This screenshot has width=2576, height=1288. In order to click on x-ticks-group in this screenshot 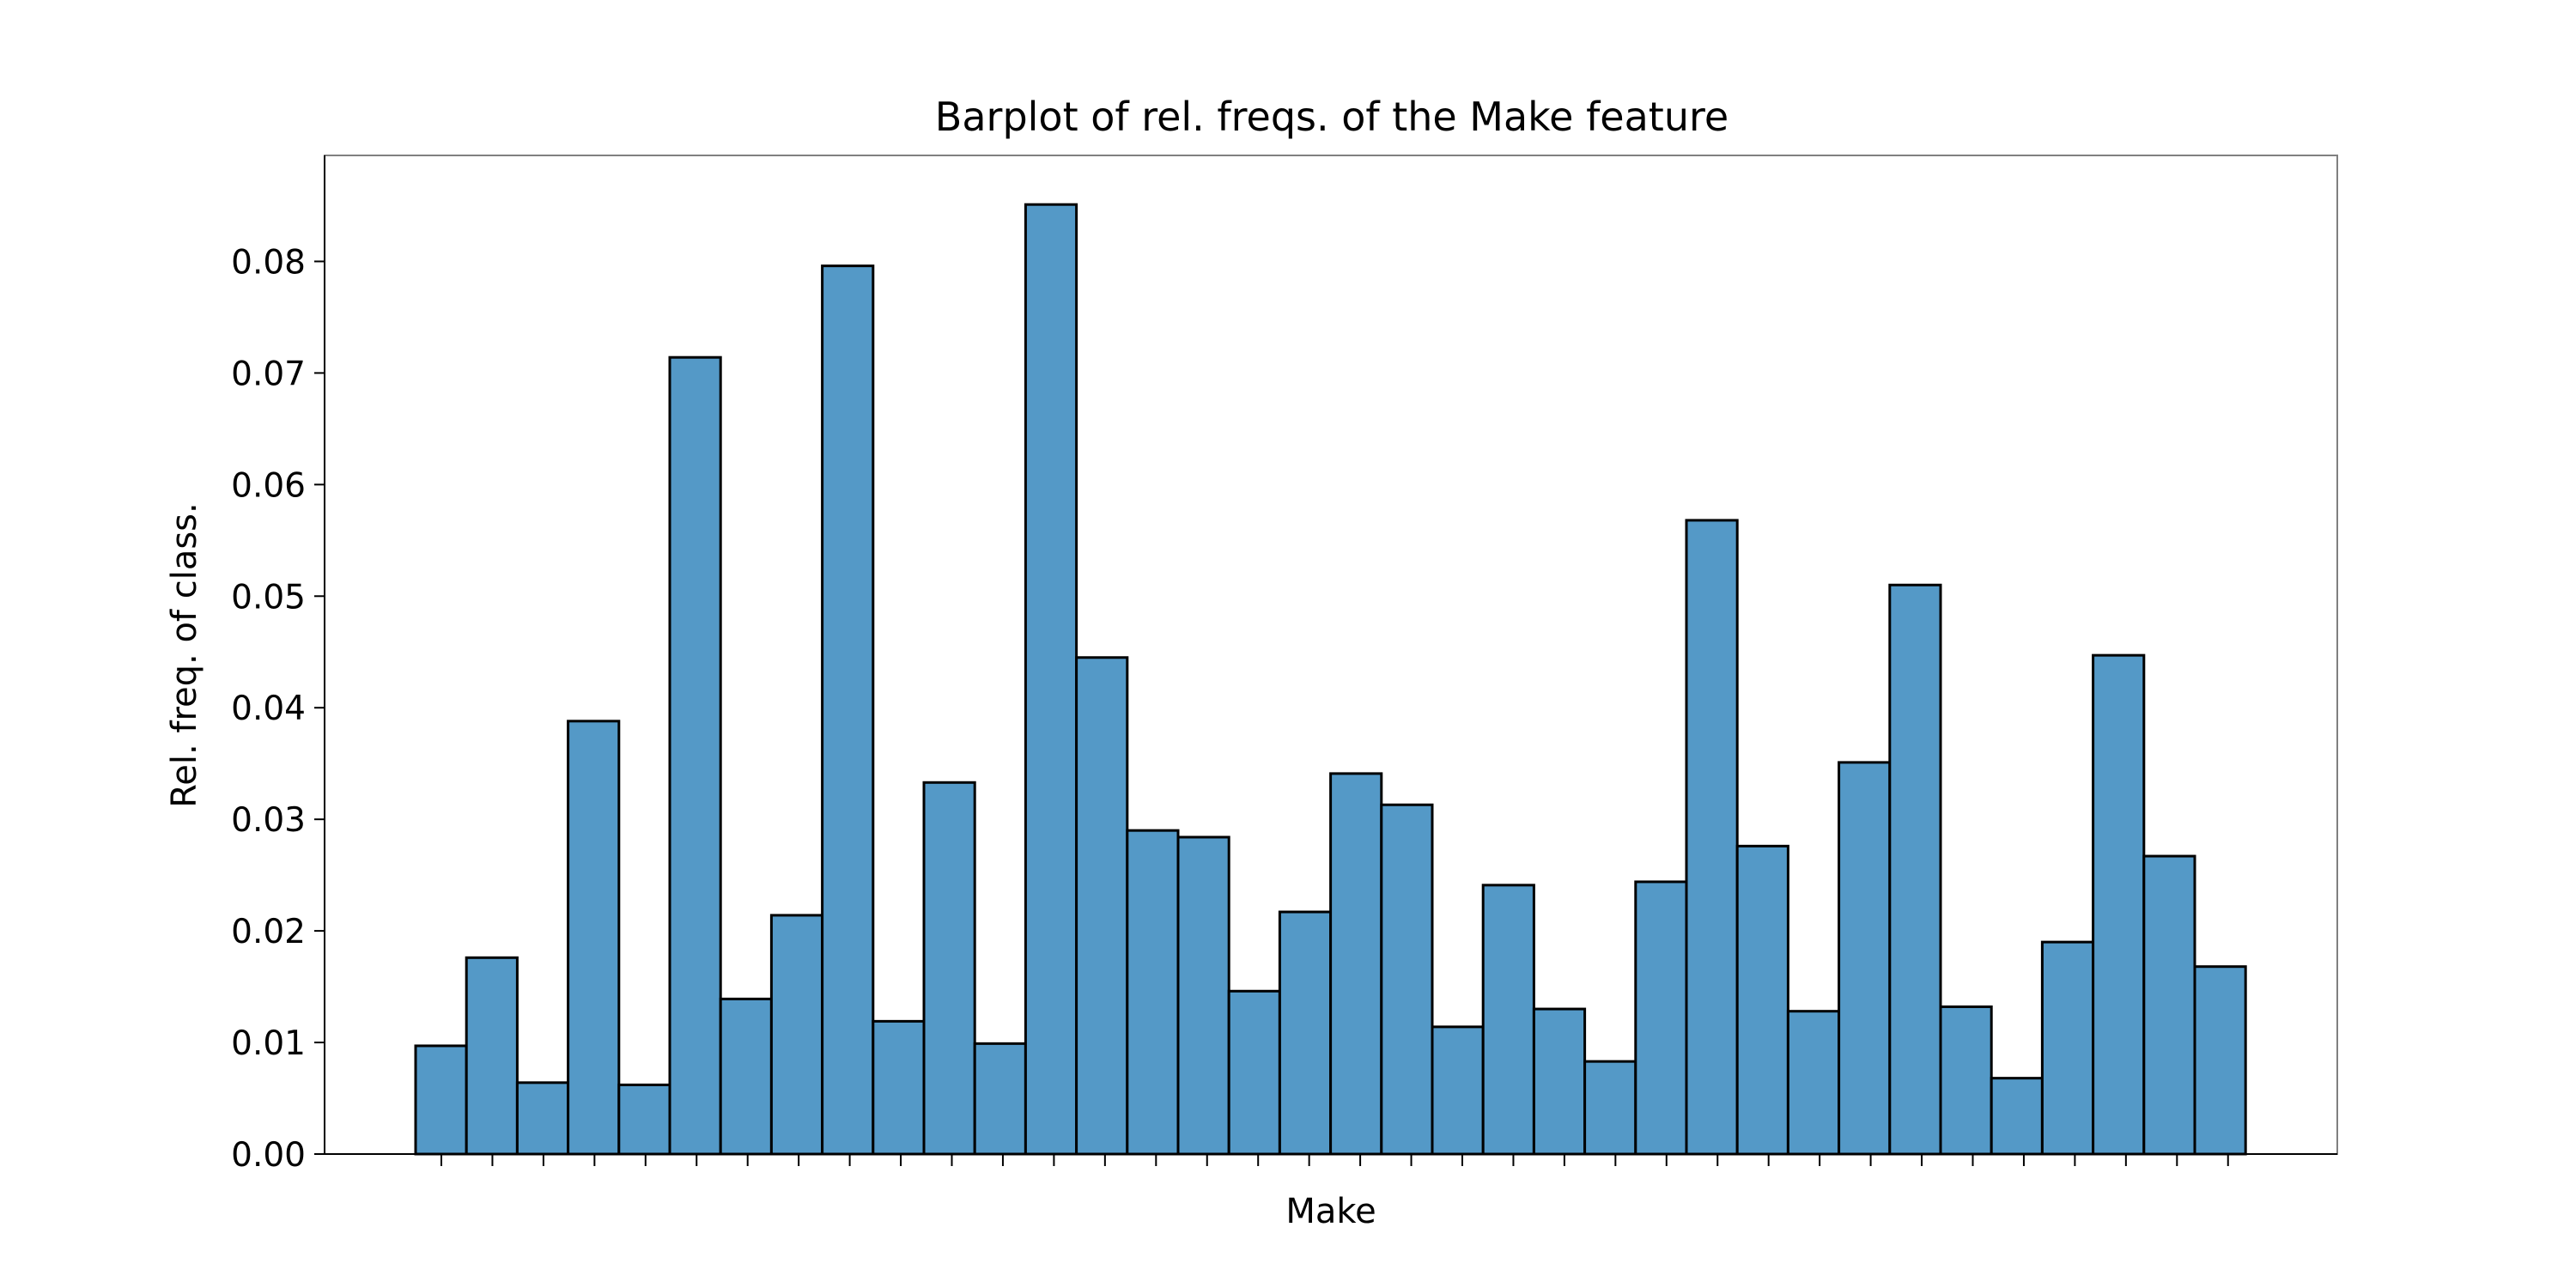, I will do `click(1334, 1160)`.